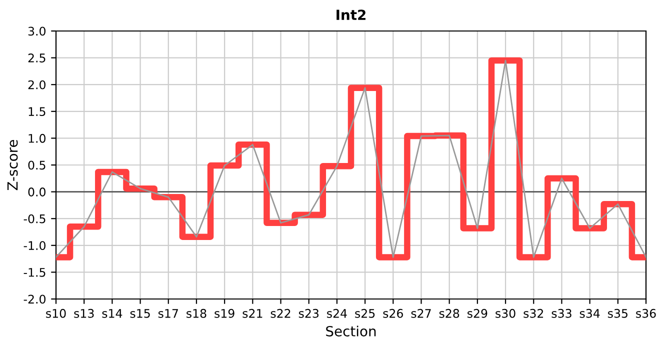 Image resolution: width=660 pixels, height=360 pixels. I want to click on x-tick-label: s13, so click(84, 313).